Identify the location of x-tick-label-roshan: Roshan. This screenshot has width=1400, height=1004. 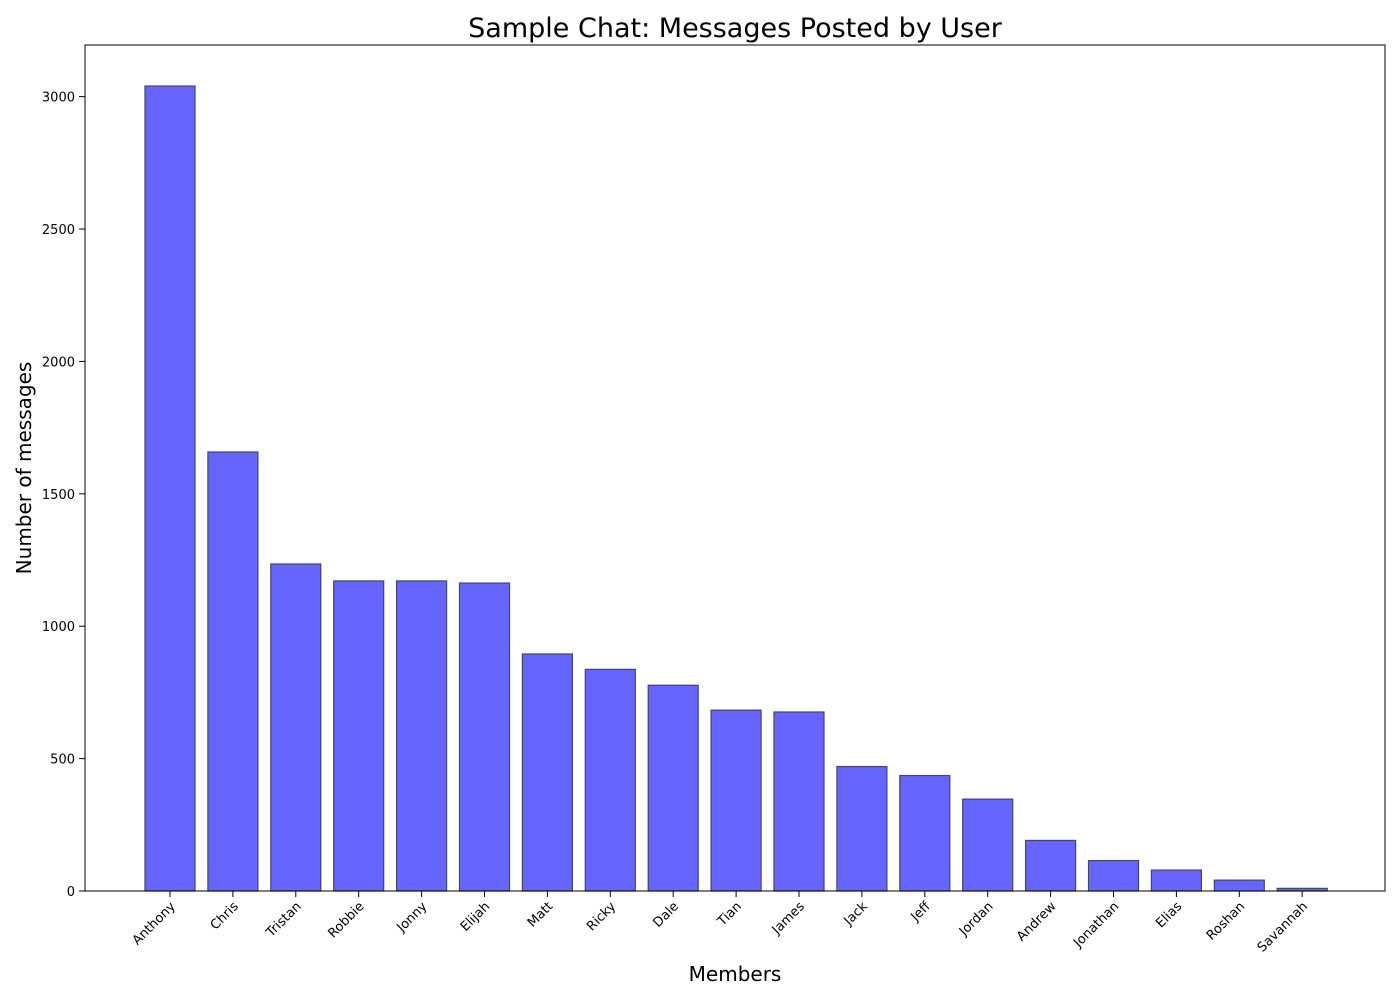
(1226, 921).